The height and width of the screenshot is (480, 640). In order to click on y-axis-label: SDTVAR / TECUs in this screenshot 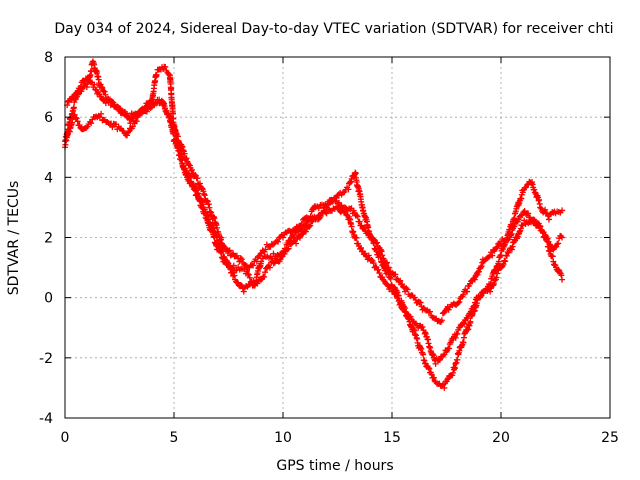, I will do `click(14, 238)`.